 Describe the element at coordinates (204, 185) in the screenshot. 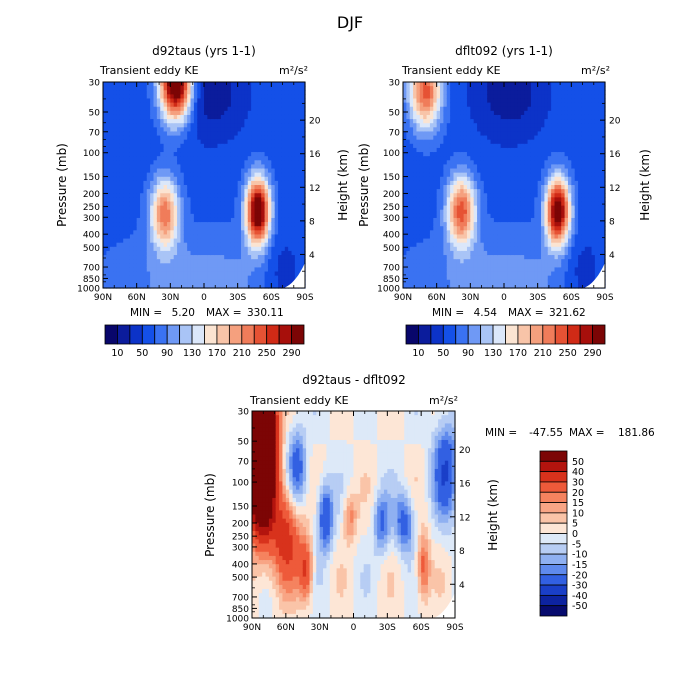

I see `contour-cells` at that location.